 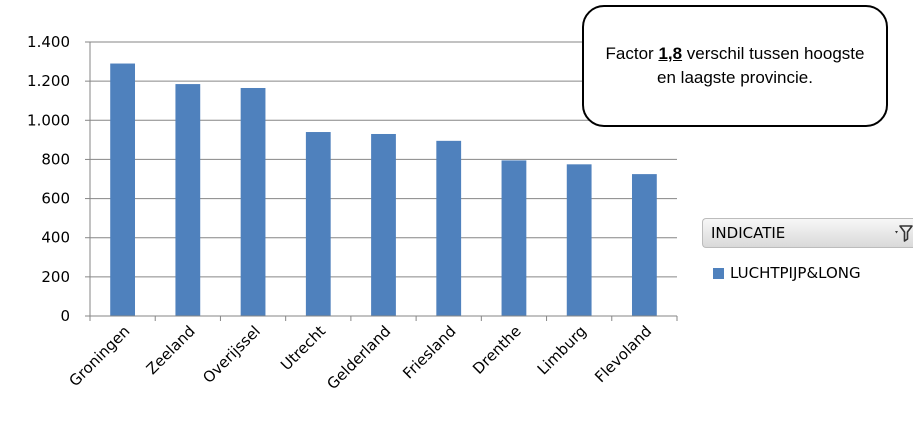 What do you see at coordinates (632, 53) in the screenshot?
I see `callout-text-before: Factor` at bounding box center [632, 53].